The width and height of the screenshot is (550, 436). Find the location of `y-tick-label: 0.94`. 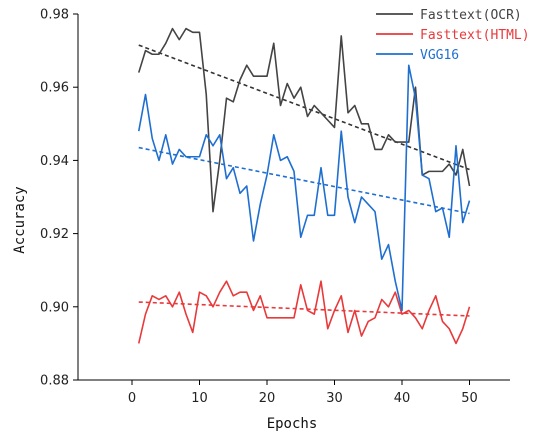

y-tick-label: 0.94 is located at coordinates (54, 161).